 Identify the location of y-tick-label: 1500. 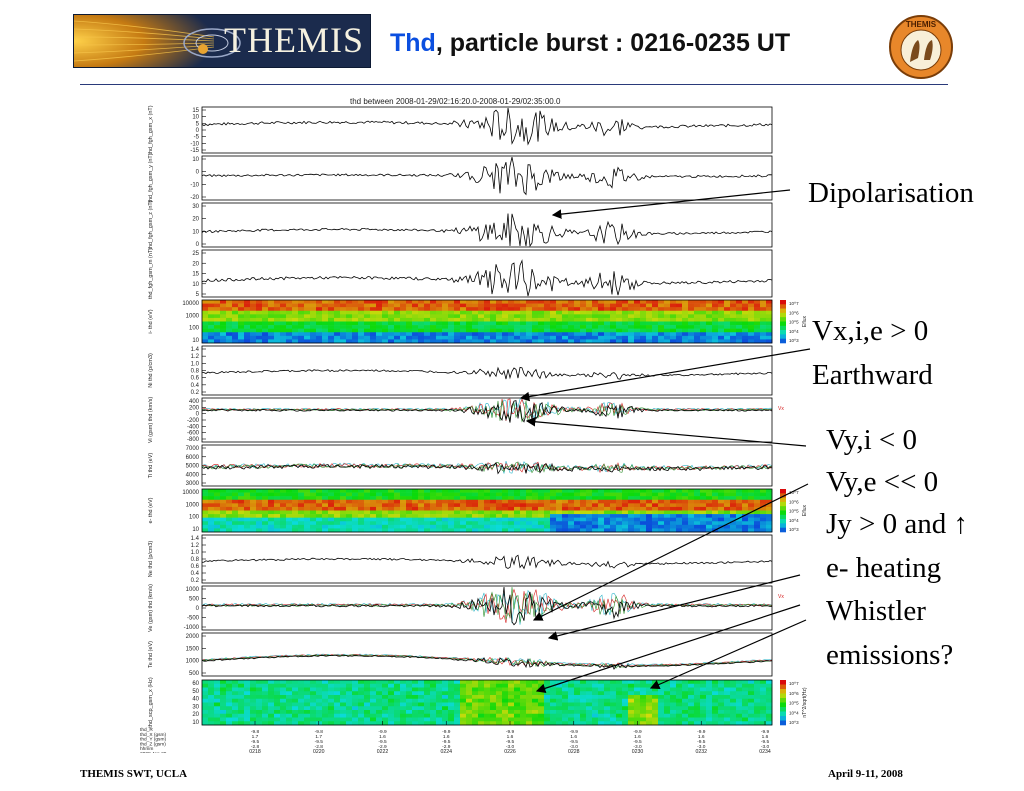
(193, 649).